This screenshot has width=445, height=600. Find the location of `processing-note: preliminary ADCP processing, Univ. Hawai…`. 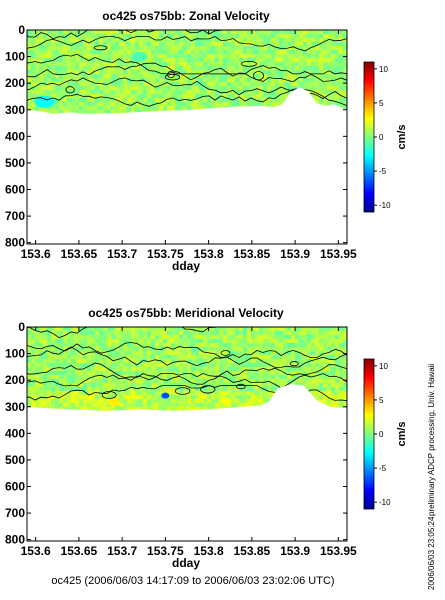

processing-note: preliminary ADCP processing, Univ. Hawai… is located at coordinates (431, 440).